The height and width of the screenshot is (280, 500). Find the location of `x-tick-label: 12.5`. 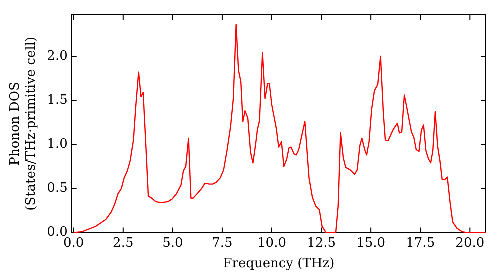

x-tick-label: 12.5 is located at coordinates (321, 243).